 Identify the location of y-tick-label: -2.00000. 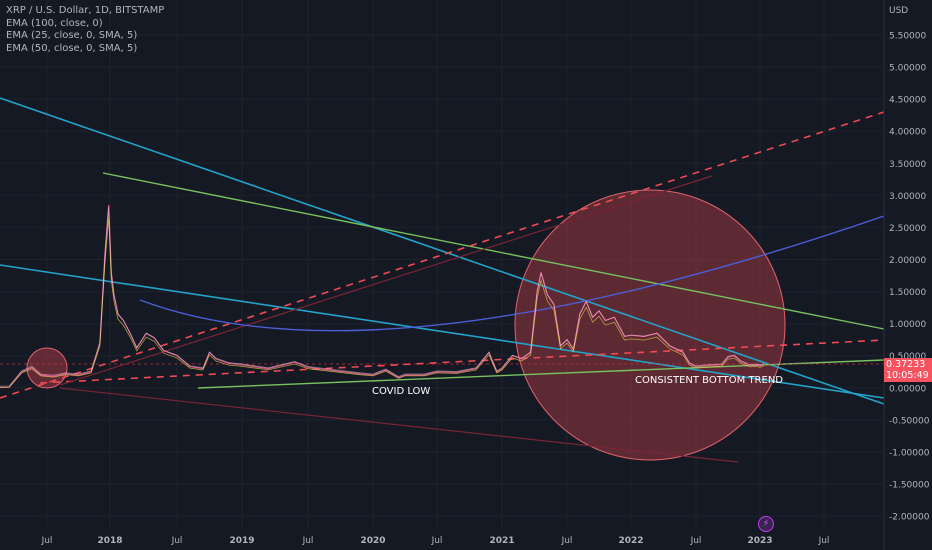
(909, 518).